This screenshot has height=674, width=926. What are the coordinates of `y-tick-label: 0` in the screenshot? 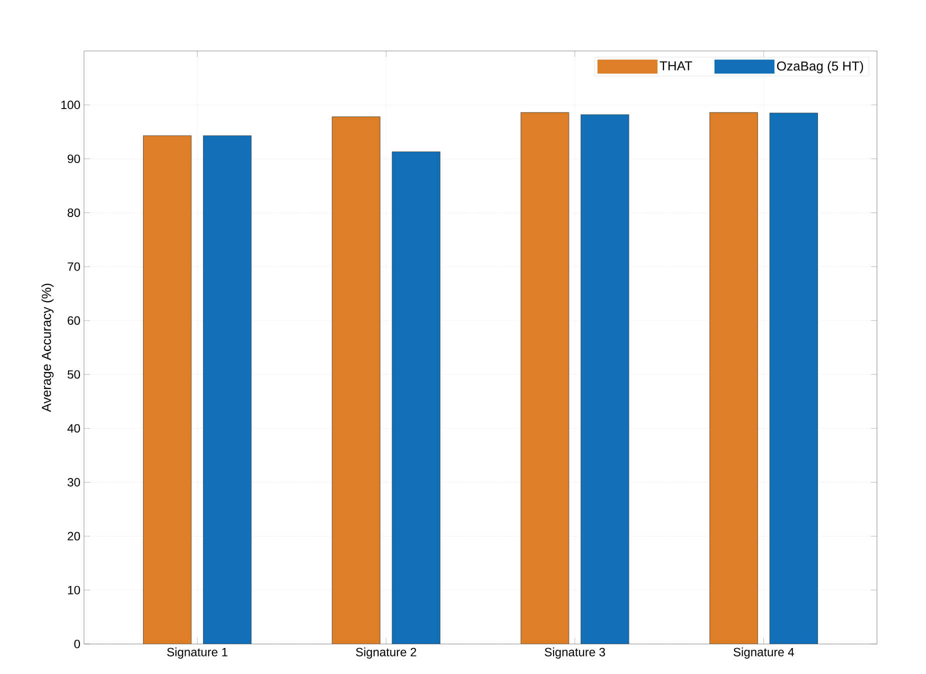 It's located at (77, 644).